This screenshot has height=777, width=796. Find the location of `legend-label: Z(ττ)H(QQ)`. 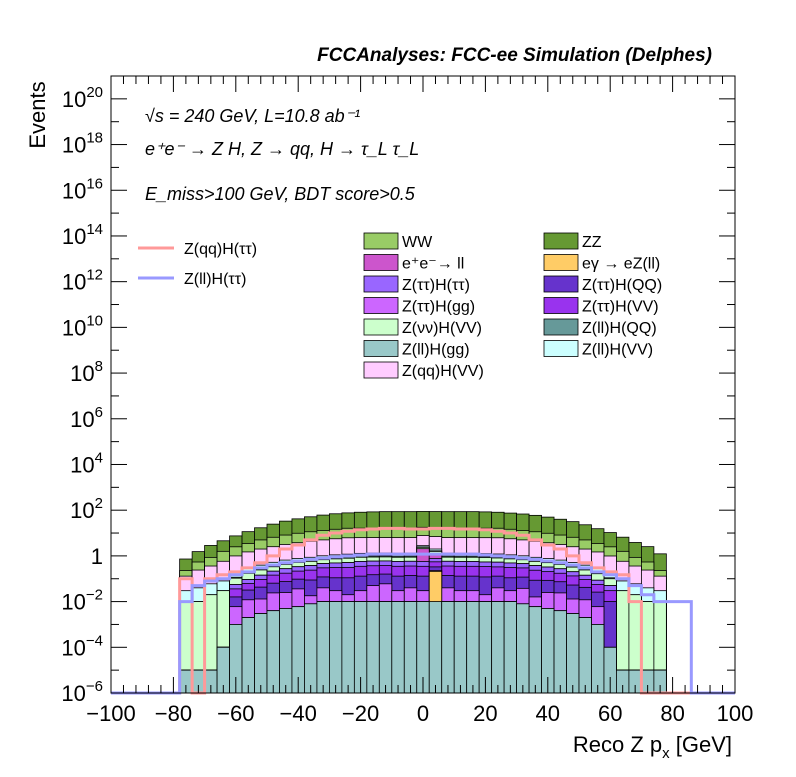

legend-label: Z(ττ)H(QQ) is located at coordinates (622, 285).